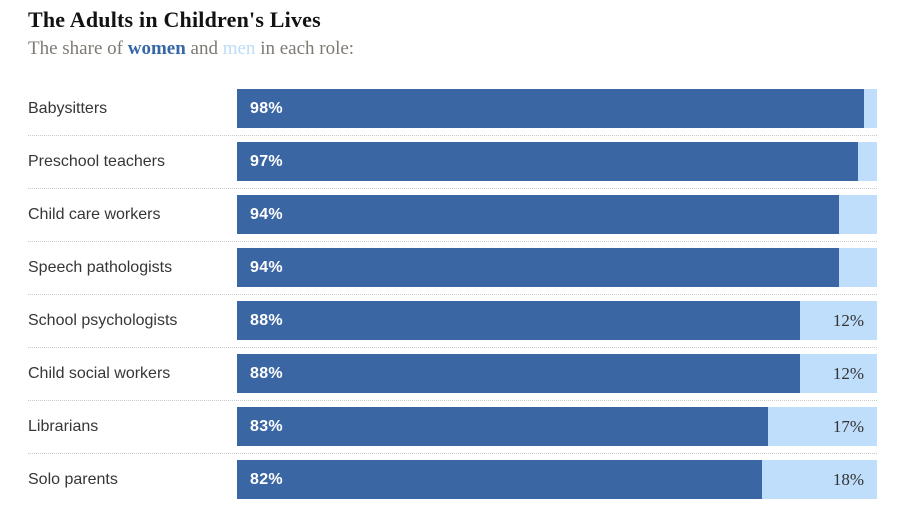 The image size is (902, 505). Describe the element at coordinates (266, 108) in the screenshot. I see `women-value-label: 98%` at that location.